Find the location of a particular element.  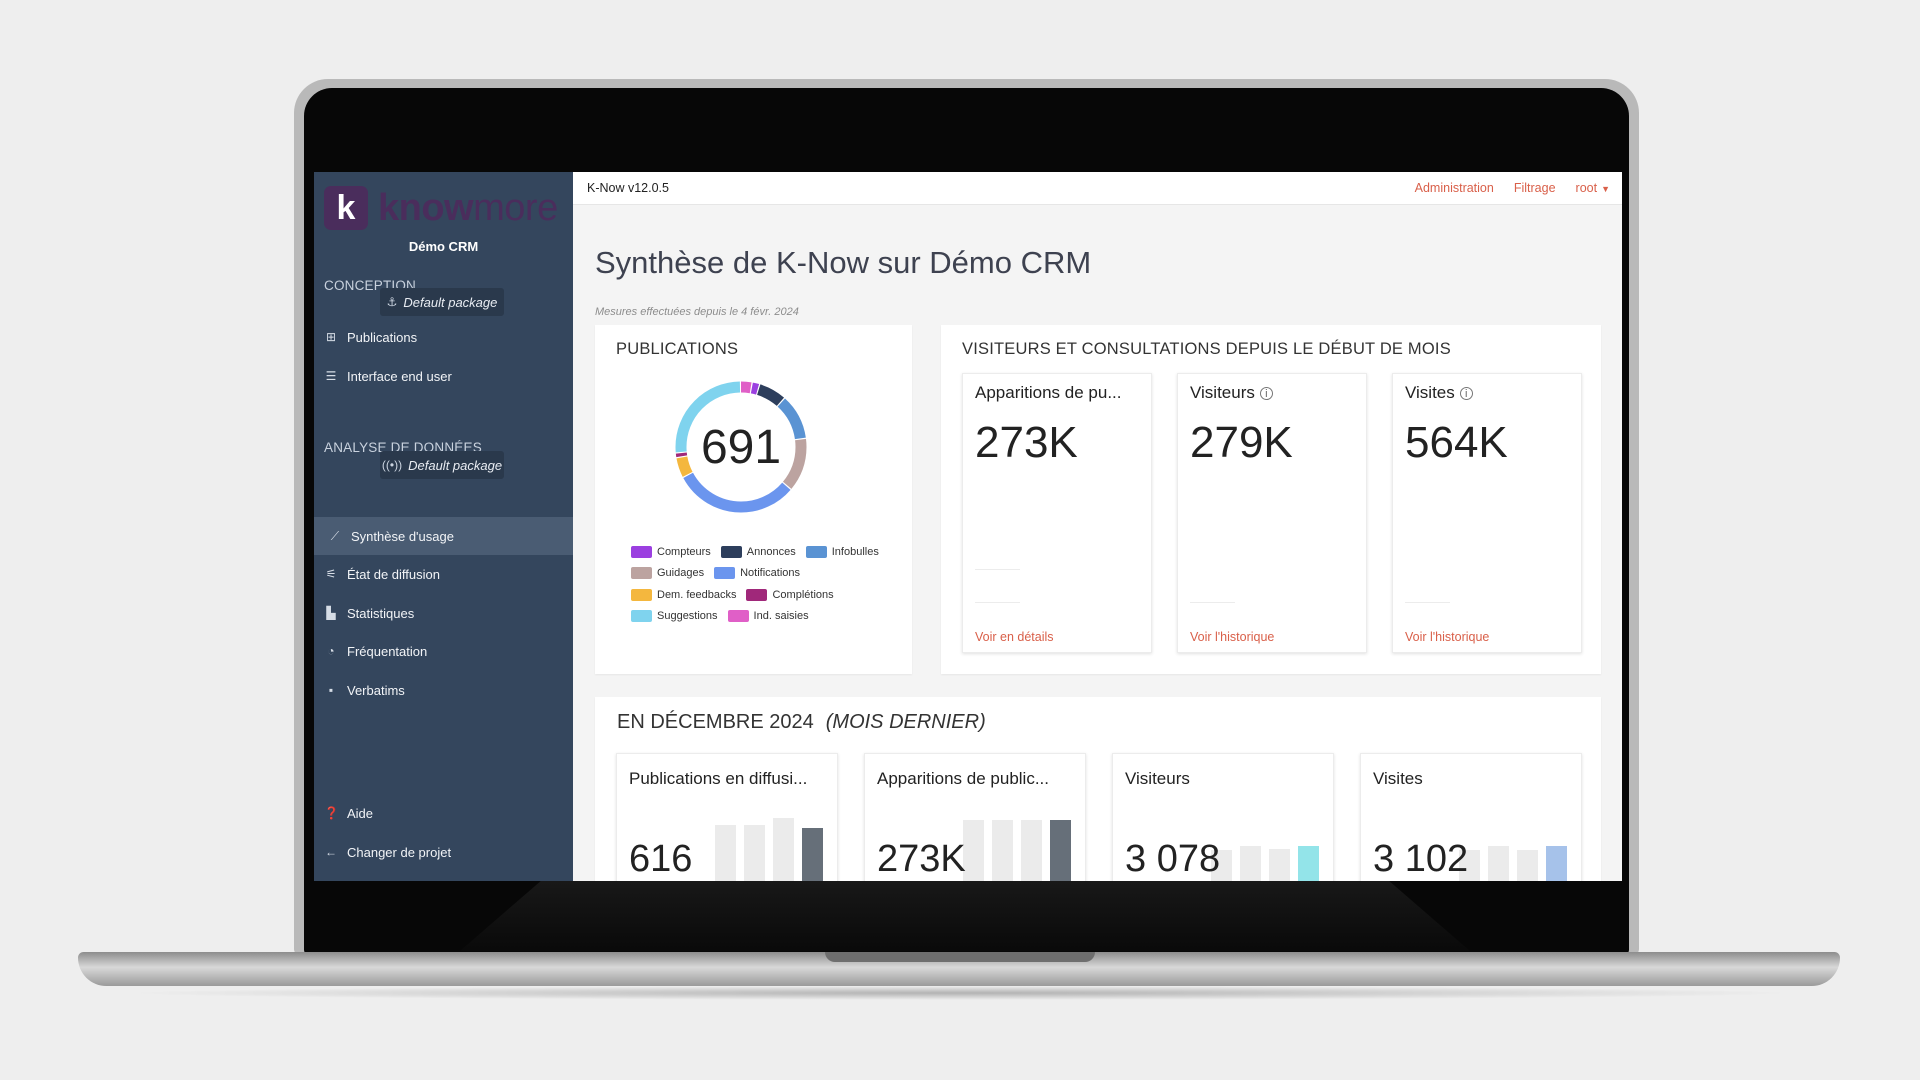

legend-item: Infobulles is located at coordinates (842, 551).